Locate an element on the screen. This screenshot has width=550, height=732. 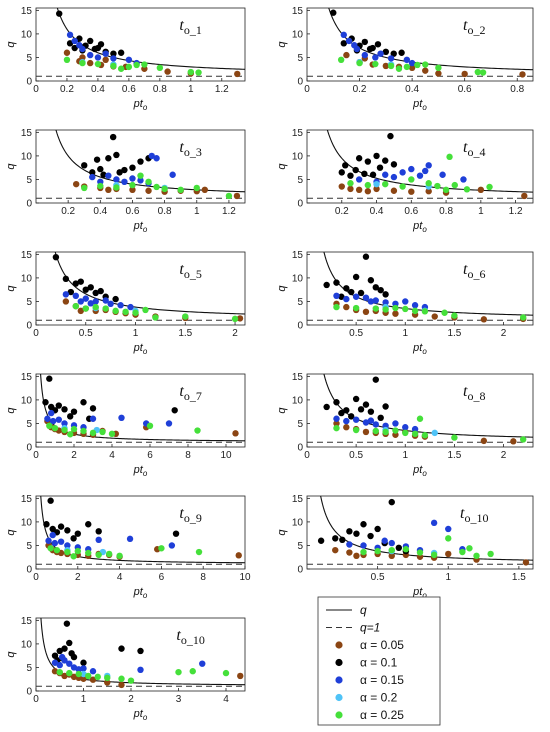
y-tick-label: 10 is located at coordinates (27, 400).